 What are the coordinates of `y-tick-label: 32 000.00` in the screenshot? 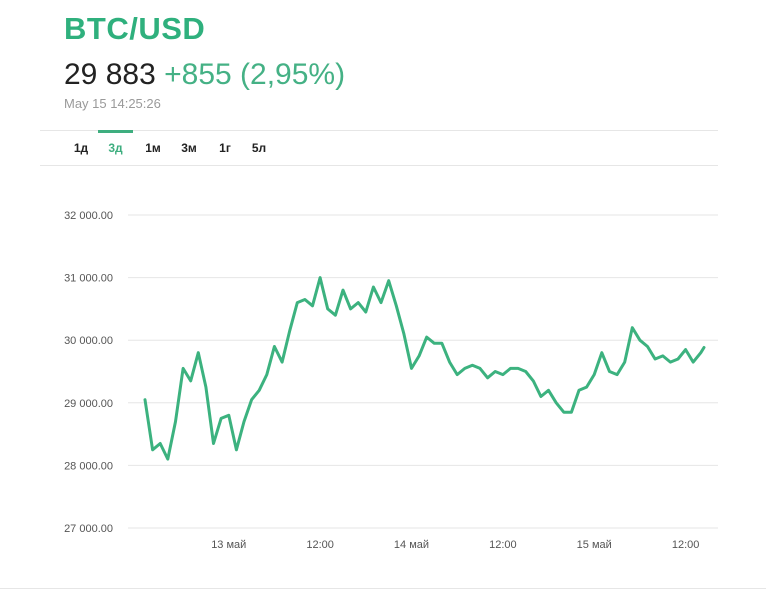 It's located at (88, 216).